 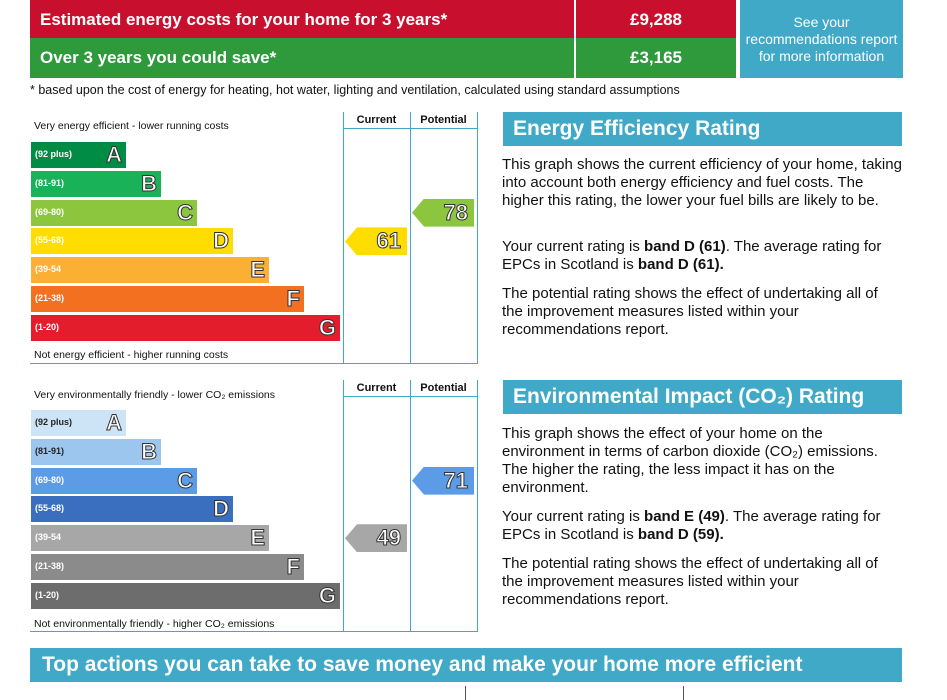 What do you see at coordinates (150, 270) in the screenshot?
I see `energy-band-e: (39-54 E` at bounding box center [150, 270].